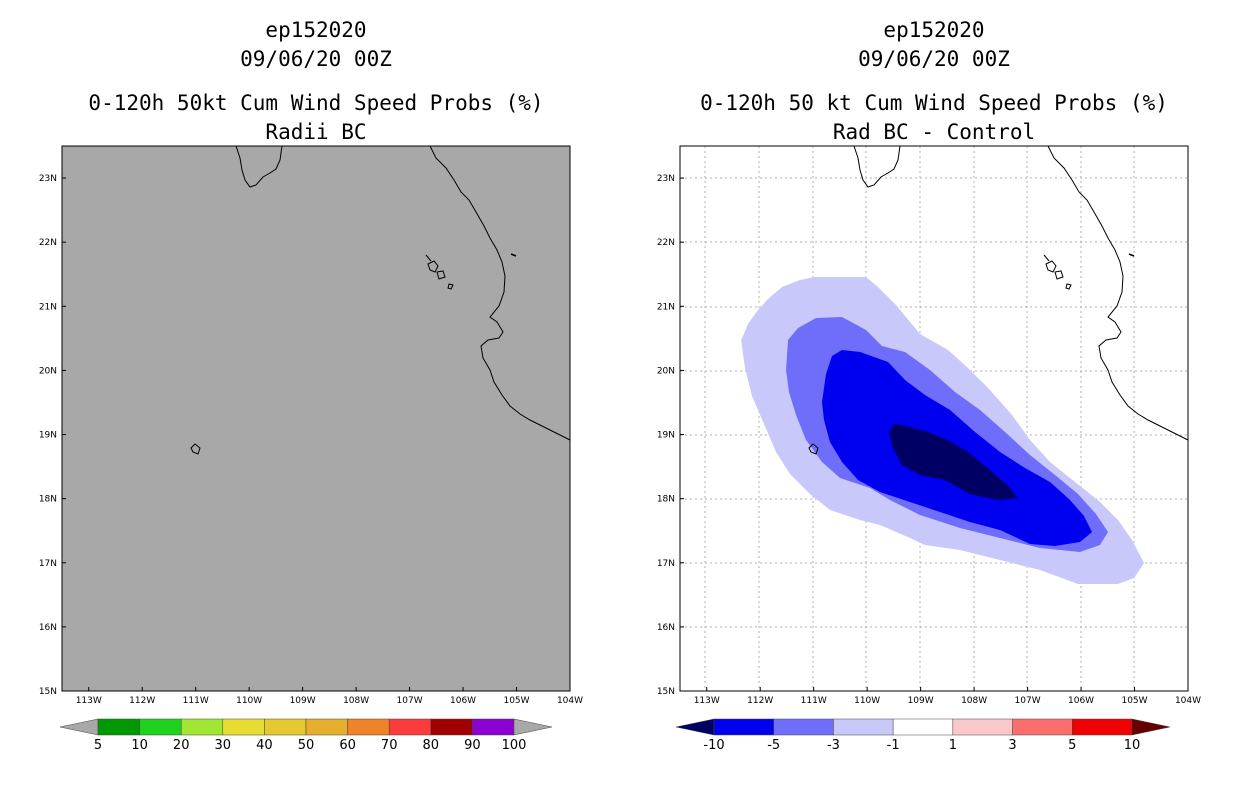 The width and height of the screenshot is (1236, 800). What do you see at coordinates (934, 132) in the screenshot?
I see `right-subtitle: Rad BC - Control` at bounding box center [934, 132].